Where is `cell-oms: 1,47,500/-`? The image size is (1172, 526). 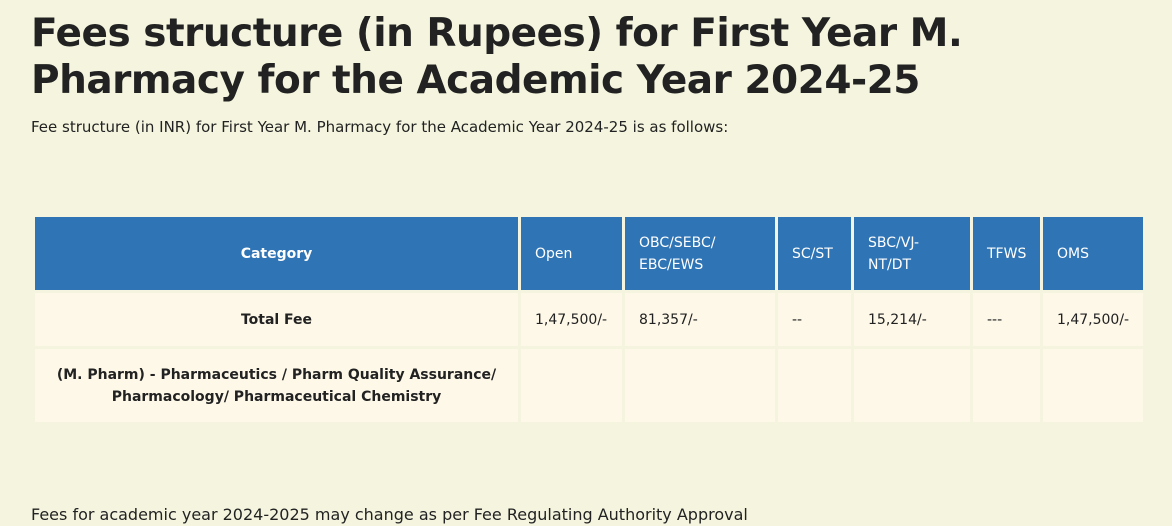
cell-oms: 1,47,500/- is located at coordinates (1093, 319).